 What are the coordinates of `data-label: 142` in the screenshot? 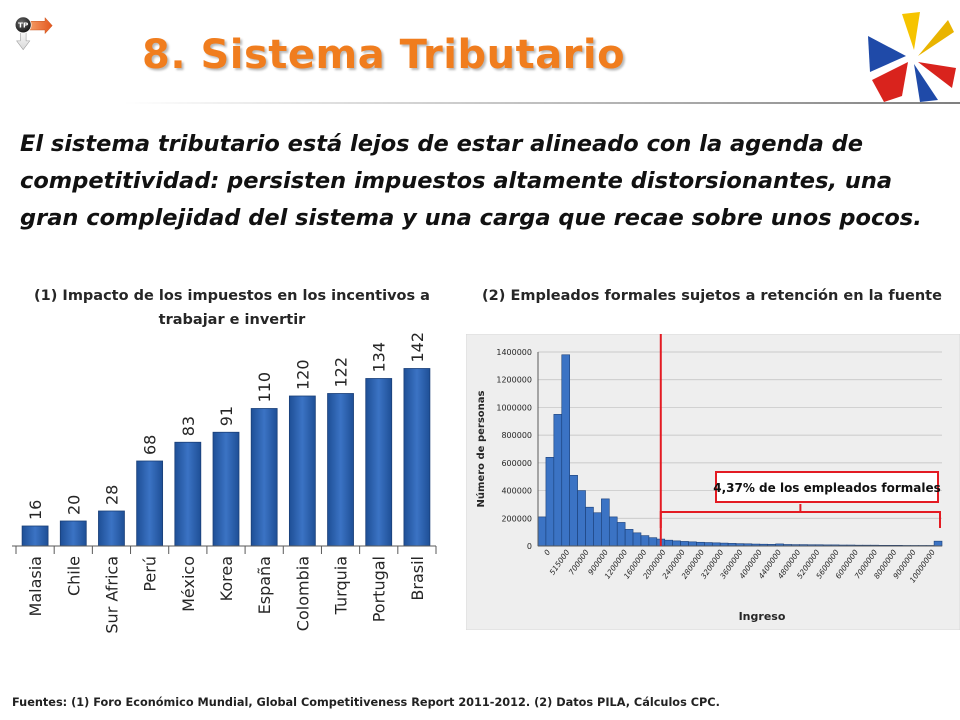 It's located at (417, 347).